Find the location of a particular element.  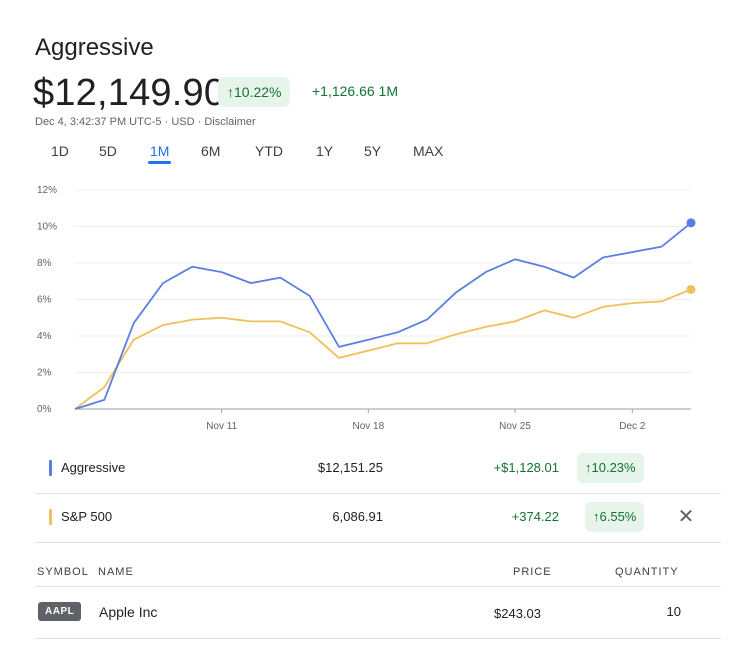

comparison-row-sp500: S&P 500 6,086.91 +374.22 ↑6.55% ✕ is located at coordinates (378, 518).